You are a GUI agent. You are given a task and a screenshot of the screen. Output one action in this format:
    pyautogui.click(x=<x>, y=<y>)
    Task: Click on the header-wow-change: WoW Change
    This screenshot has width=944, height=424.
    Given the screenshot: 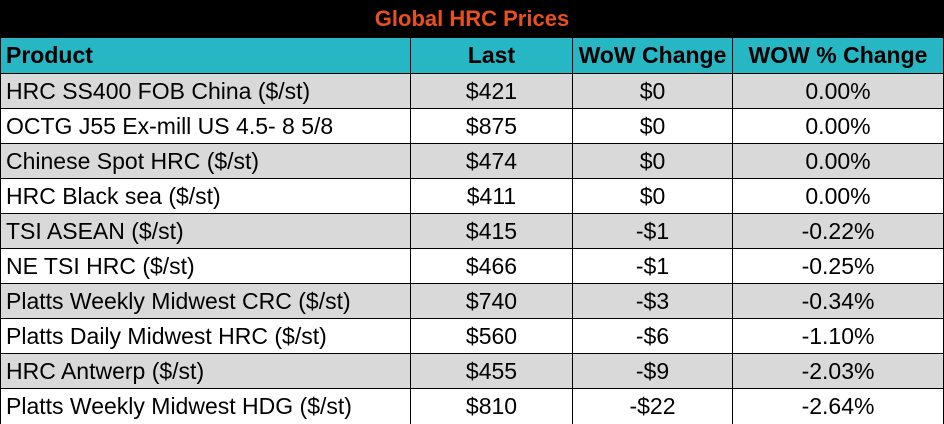 What is the action you would take?
    pyautogui.click(x=653, y=55)
    